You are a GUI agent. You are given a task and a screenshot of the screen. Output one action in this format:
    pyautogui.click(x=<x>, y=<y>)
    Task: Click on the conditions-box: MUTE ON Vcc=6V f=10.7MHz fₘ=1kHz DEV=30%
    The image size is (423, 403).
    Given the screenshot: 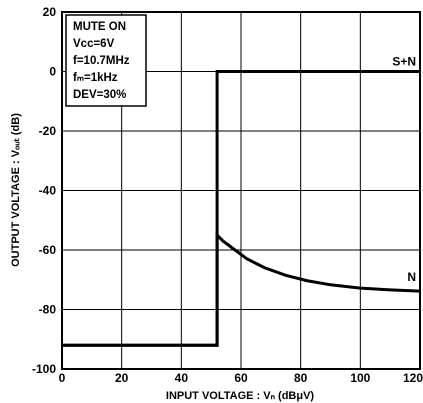 What is the action you would take?
    pyautogui.click(x=106, y=60)
    